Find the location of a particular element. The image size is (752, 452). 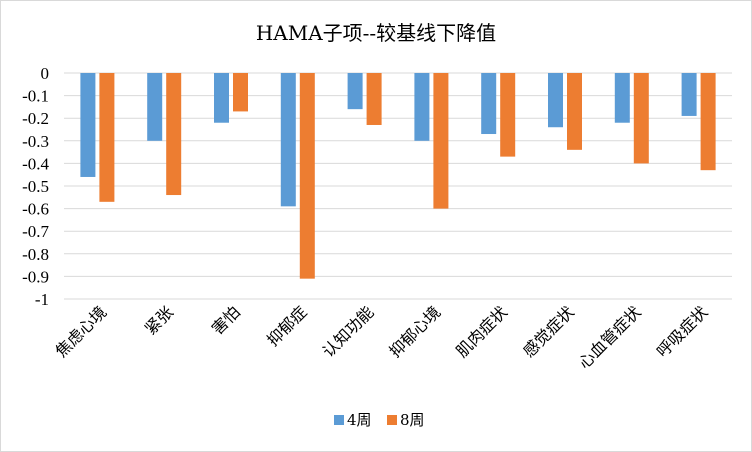

x-category-label: 呼吸症状 is located at coordinates (682, 331).